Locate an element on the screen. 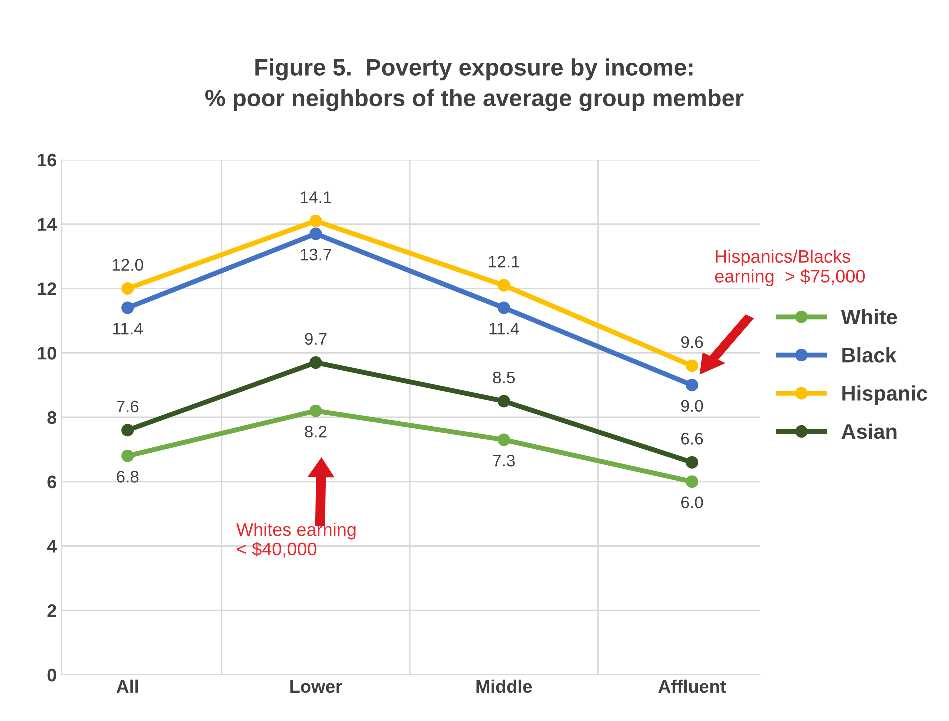 The width and height of the screenshot is (949, 721). legend-label: White is located at coordinates (869, 317).